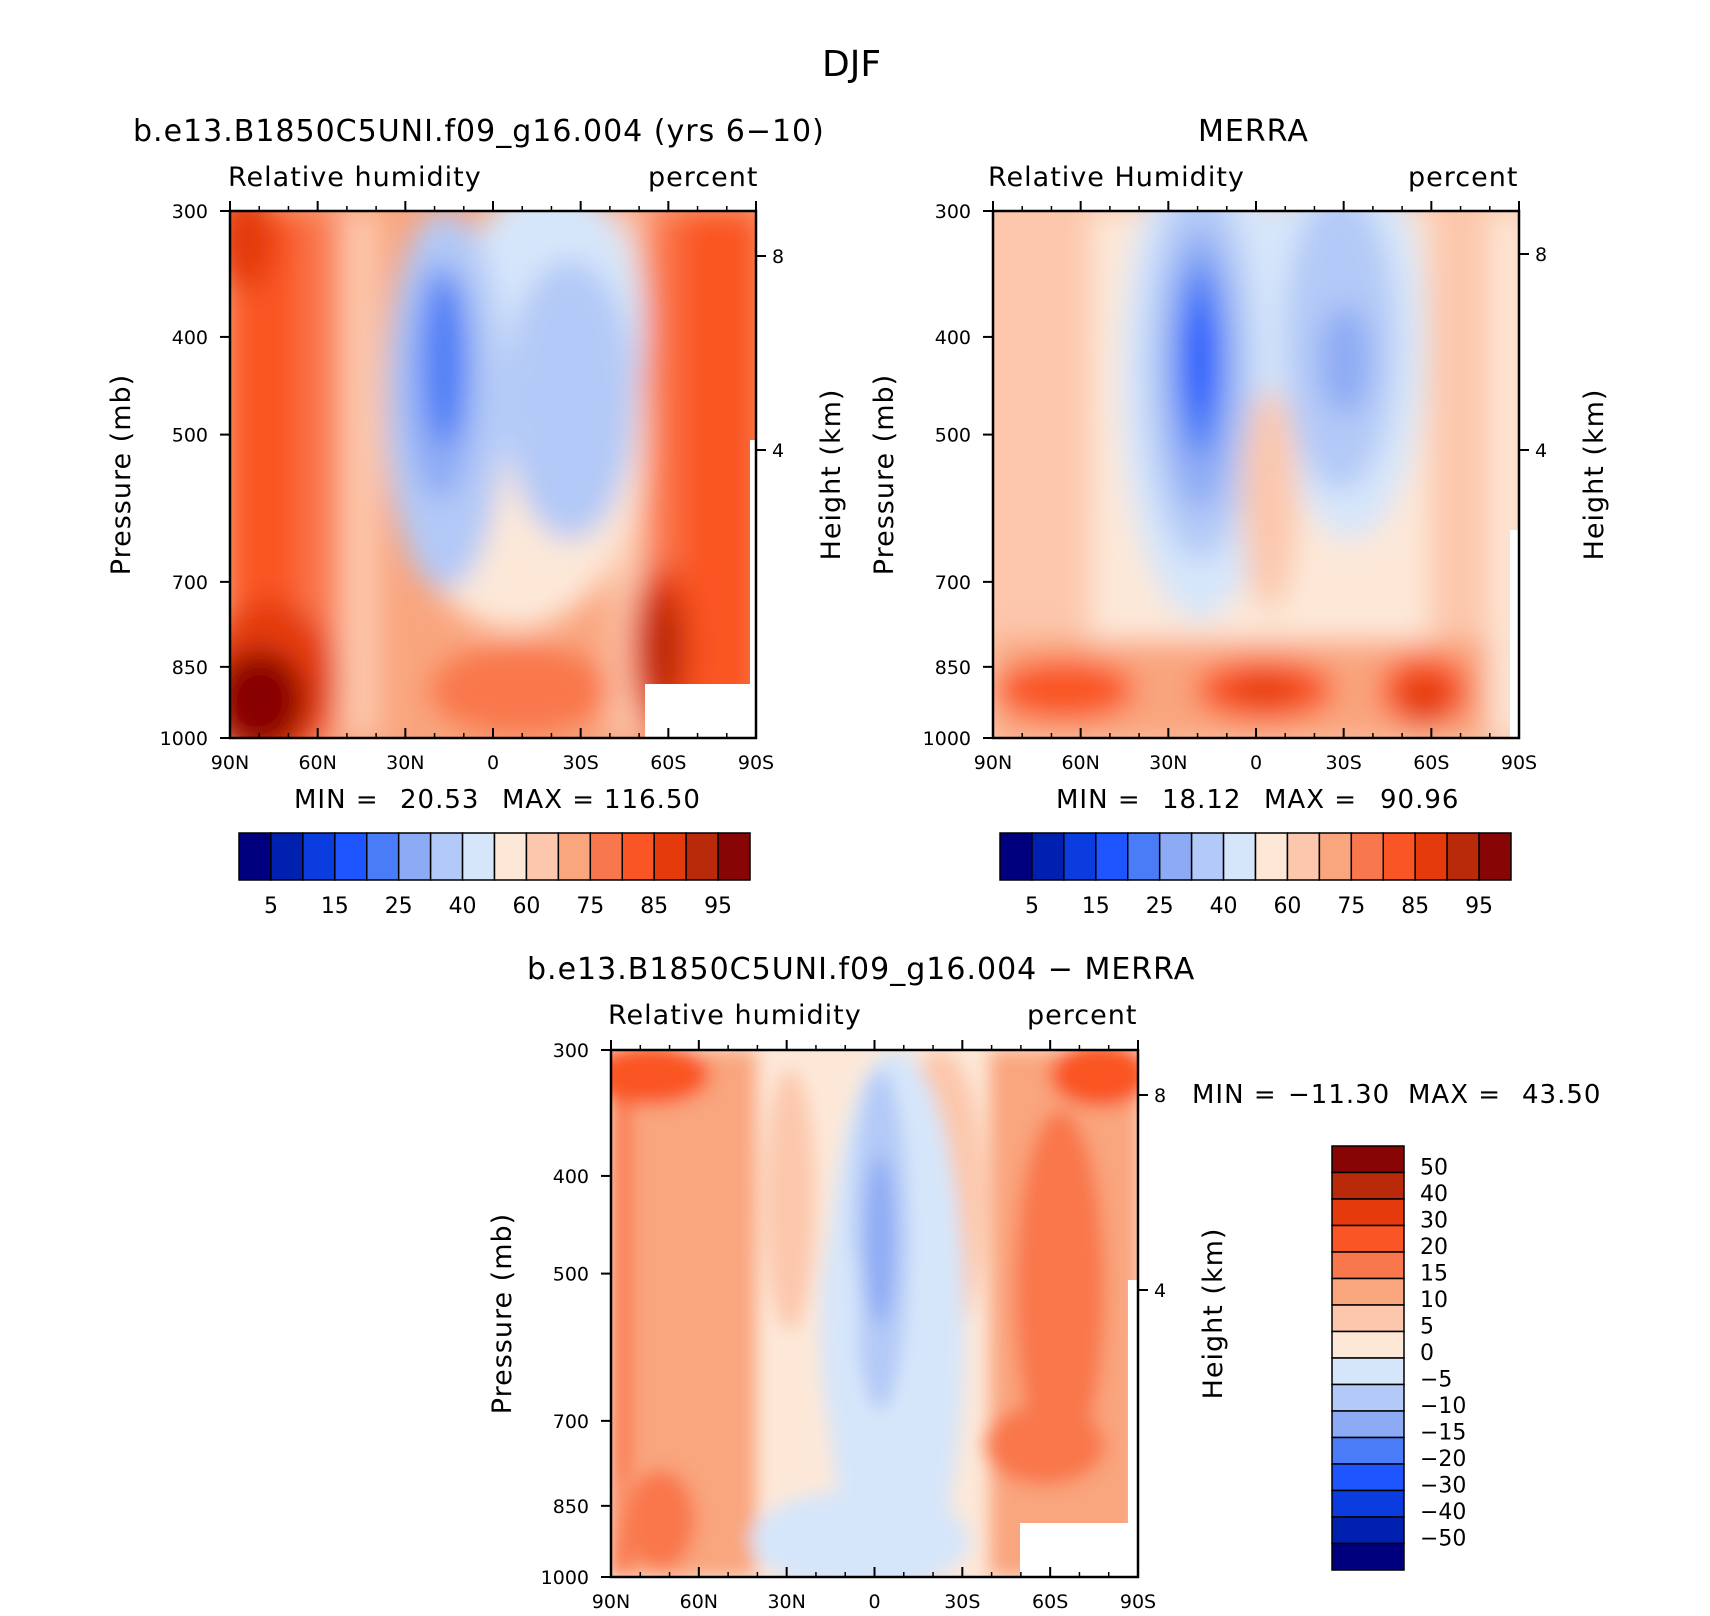 The height and width of the screenshot is (1616, 1710). Describe the element at coordinates (1256, 474) in the screenshot. I see `panel-2-contour-fill` at that location.